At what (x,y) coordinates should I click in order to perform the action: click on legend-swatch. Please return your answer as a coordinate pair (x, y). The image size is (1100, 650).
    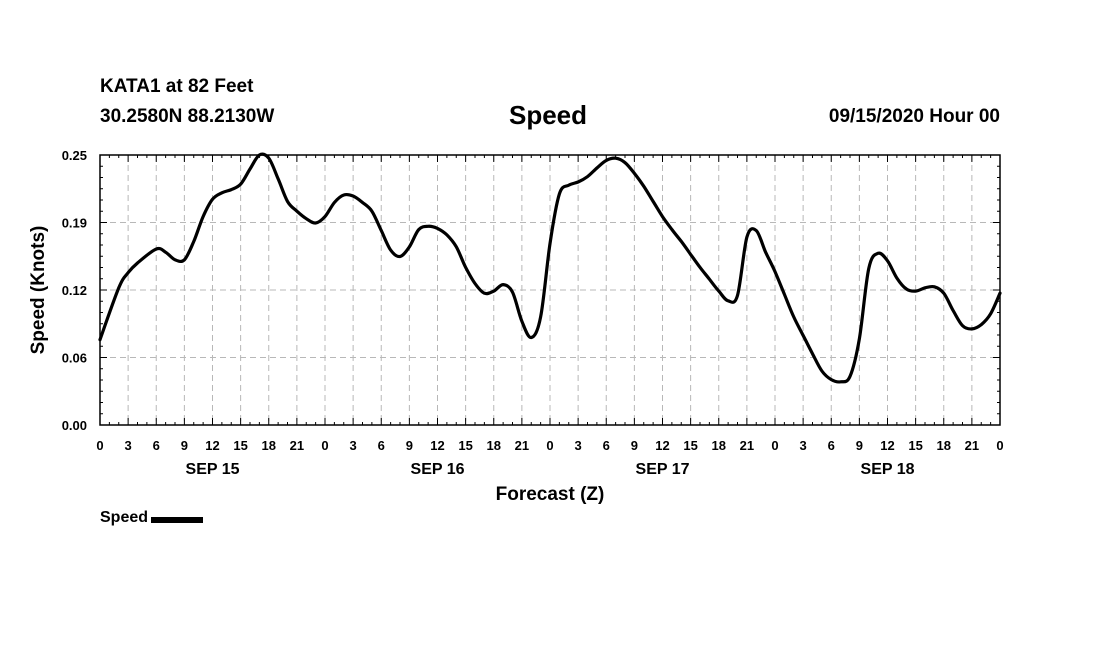
    Looking at the image, I should click on (177, 520).